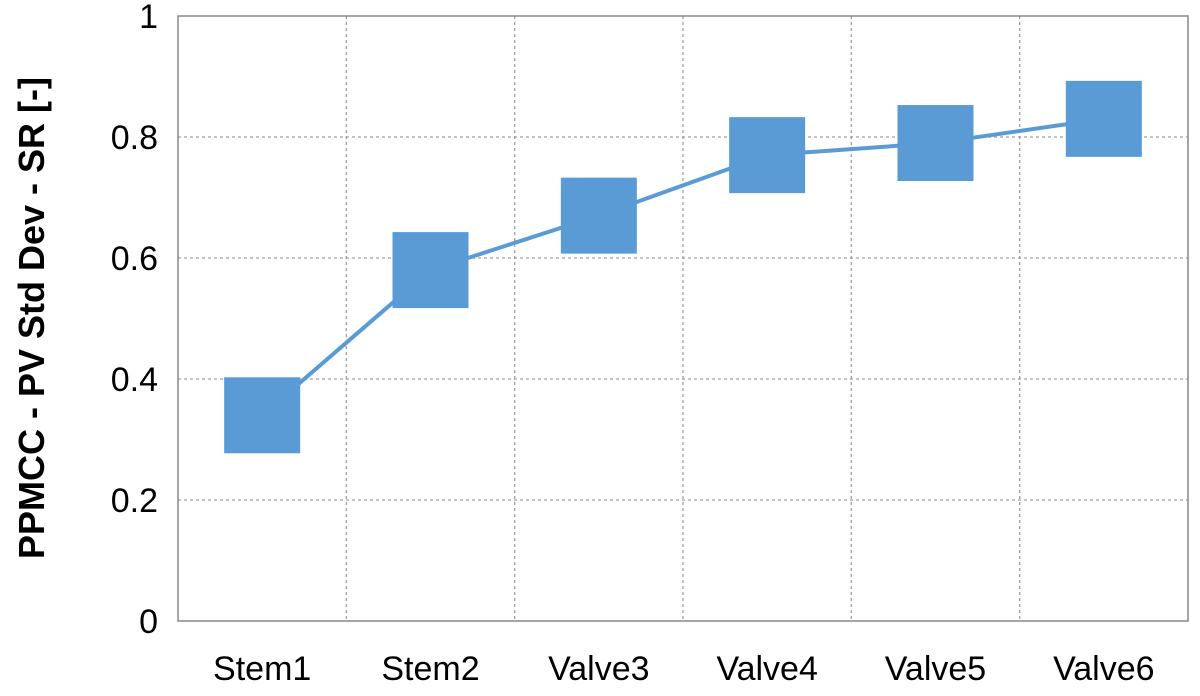 This screenshot has width=1200, height=696. I want to click on y-tick-label: 0.8, so click(134, 138).